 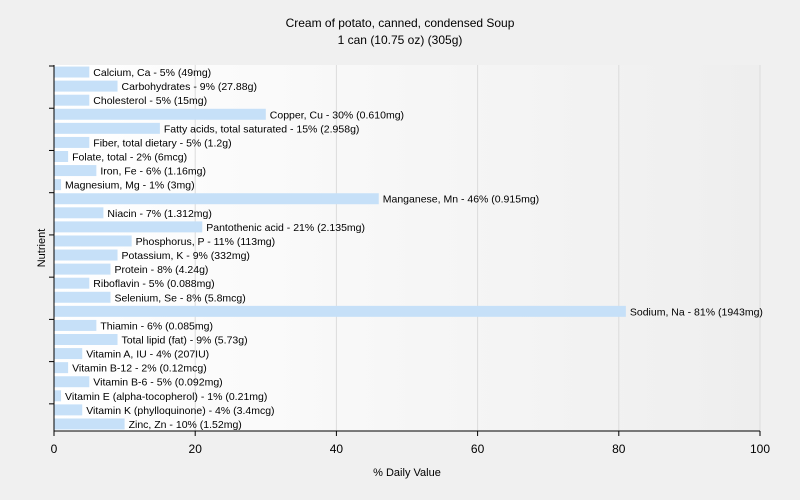 I want to click on x-tick-label: 0, so click(x=54, y=449).